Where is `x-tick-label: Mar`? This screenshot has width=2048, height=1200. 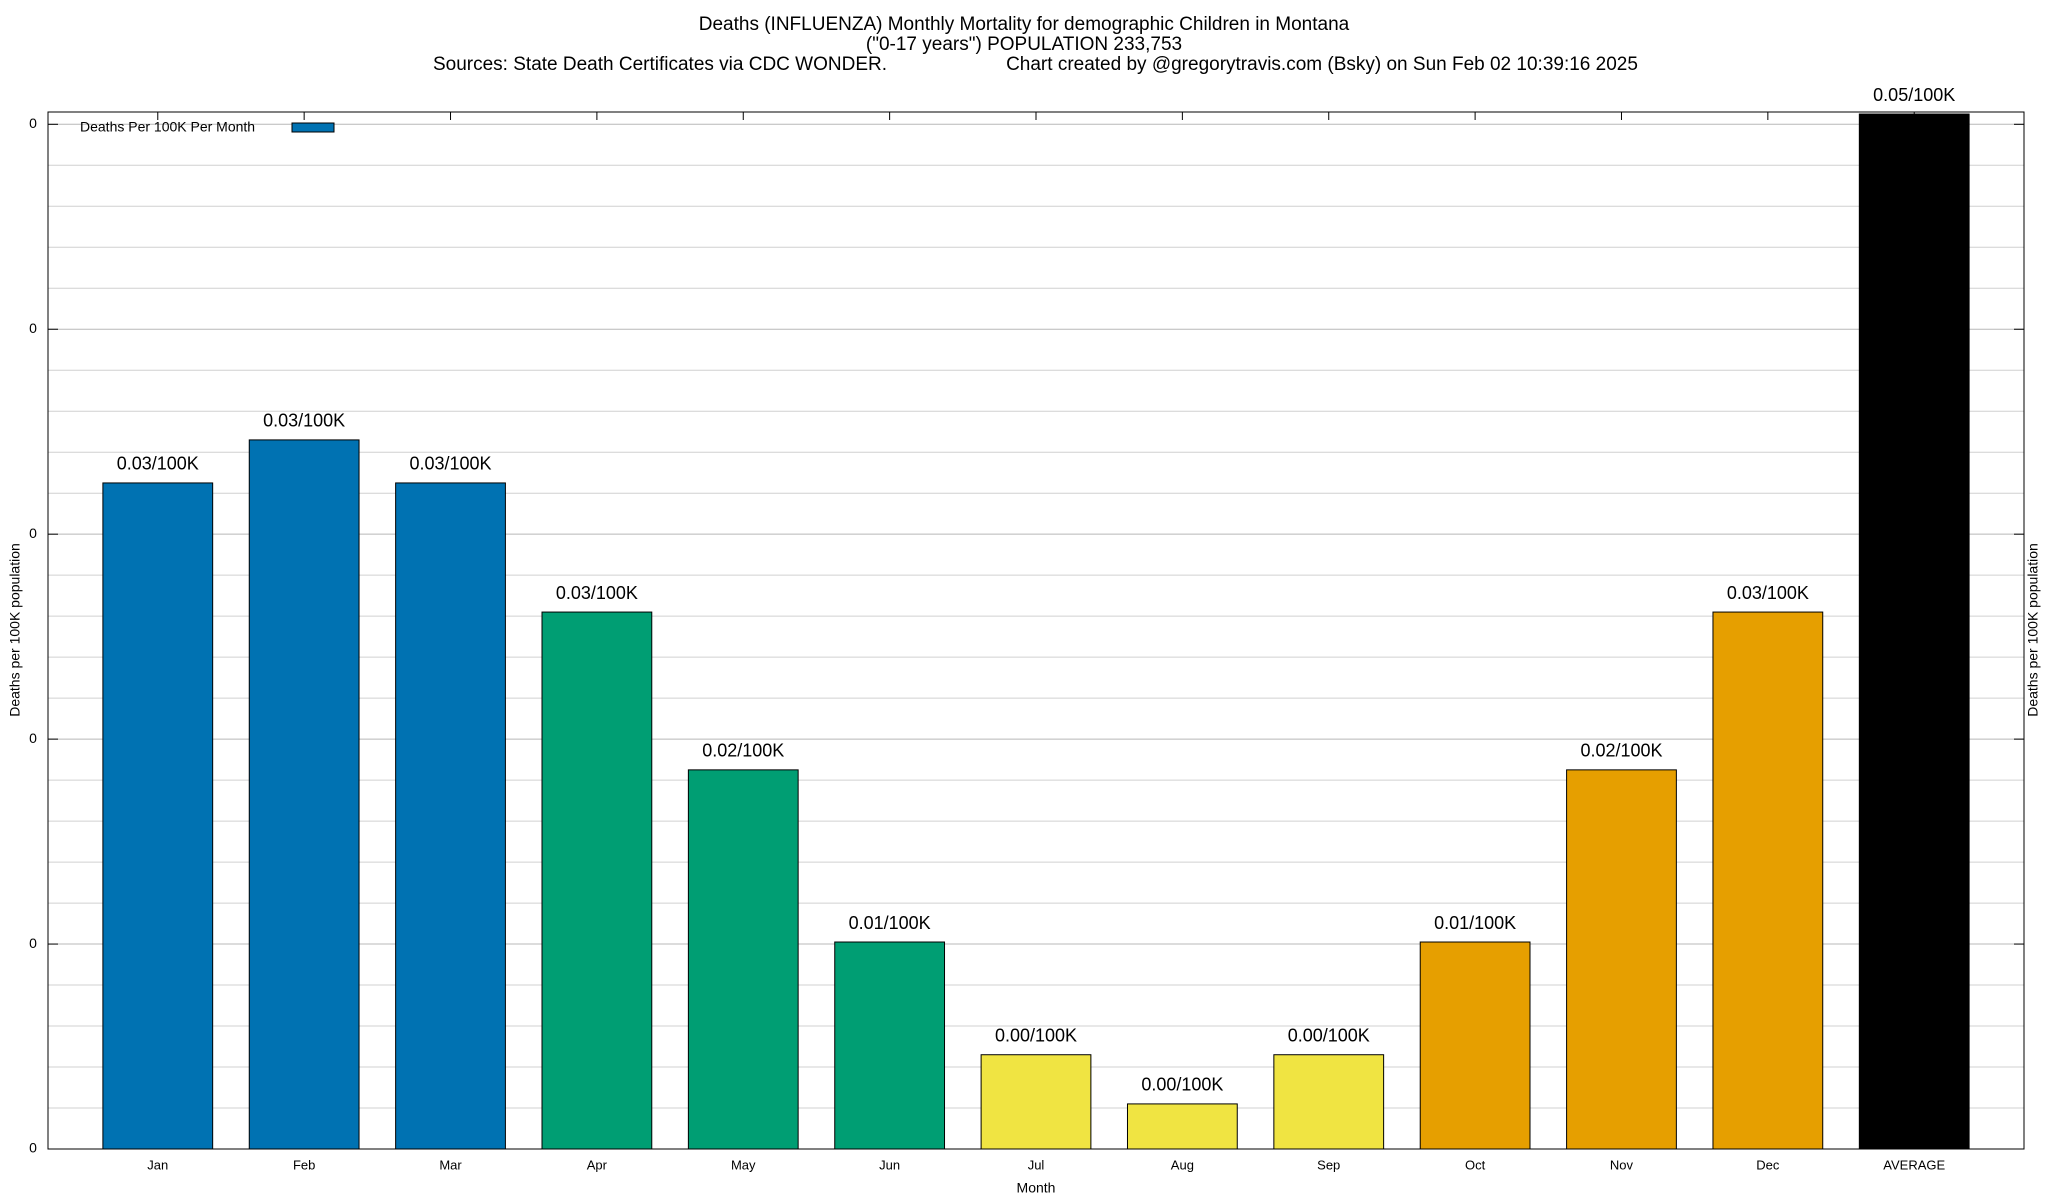 x-tick-label: Mar is located at coordinates (450, 1164).